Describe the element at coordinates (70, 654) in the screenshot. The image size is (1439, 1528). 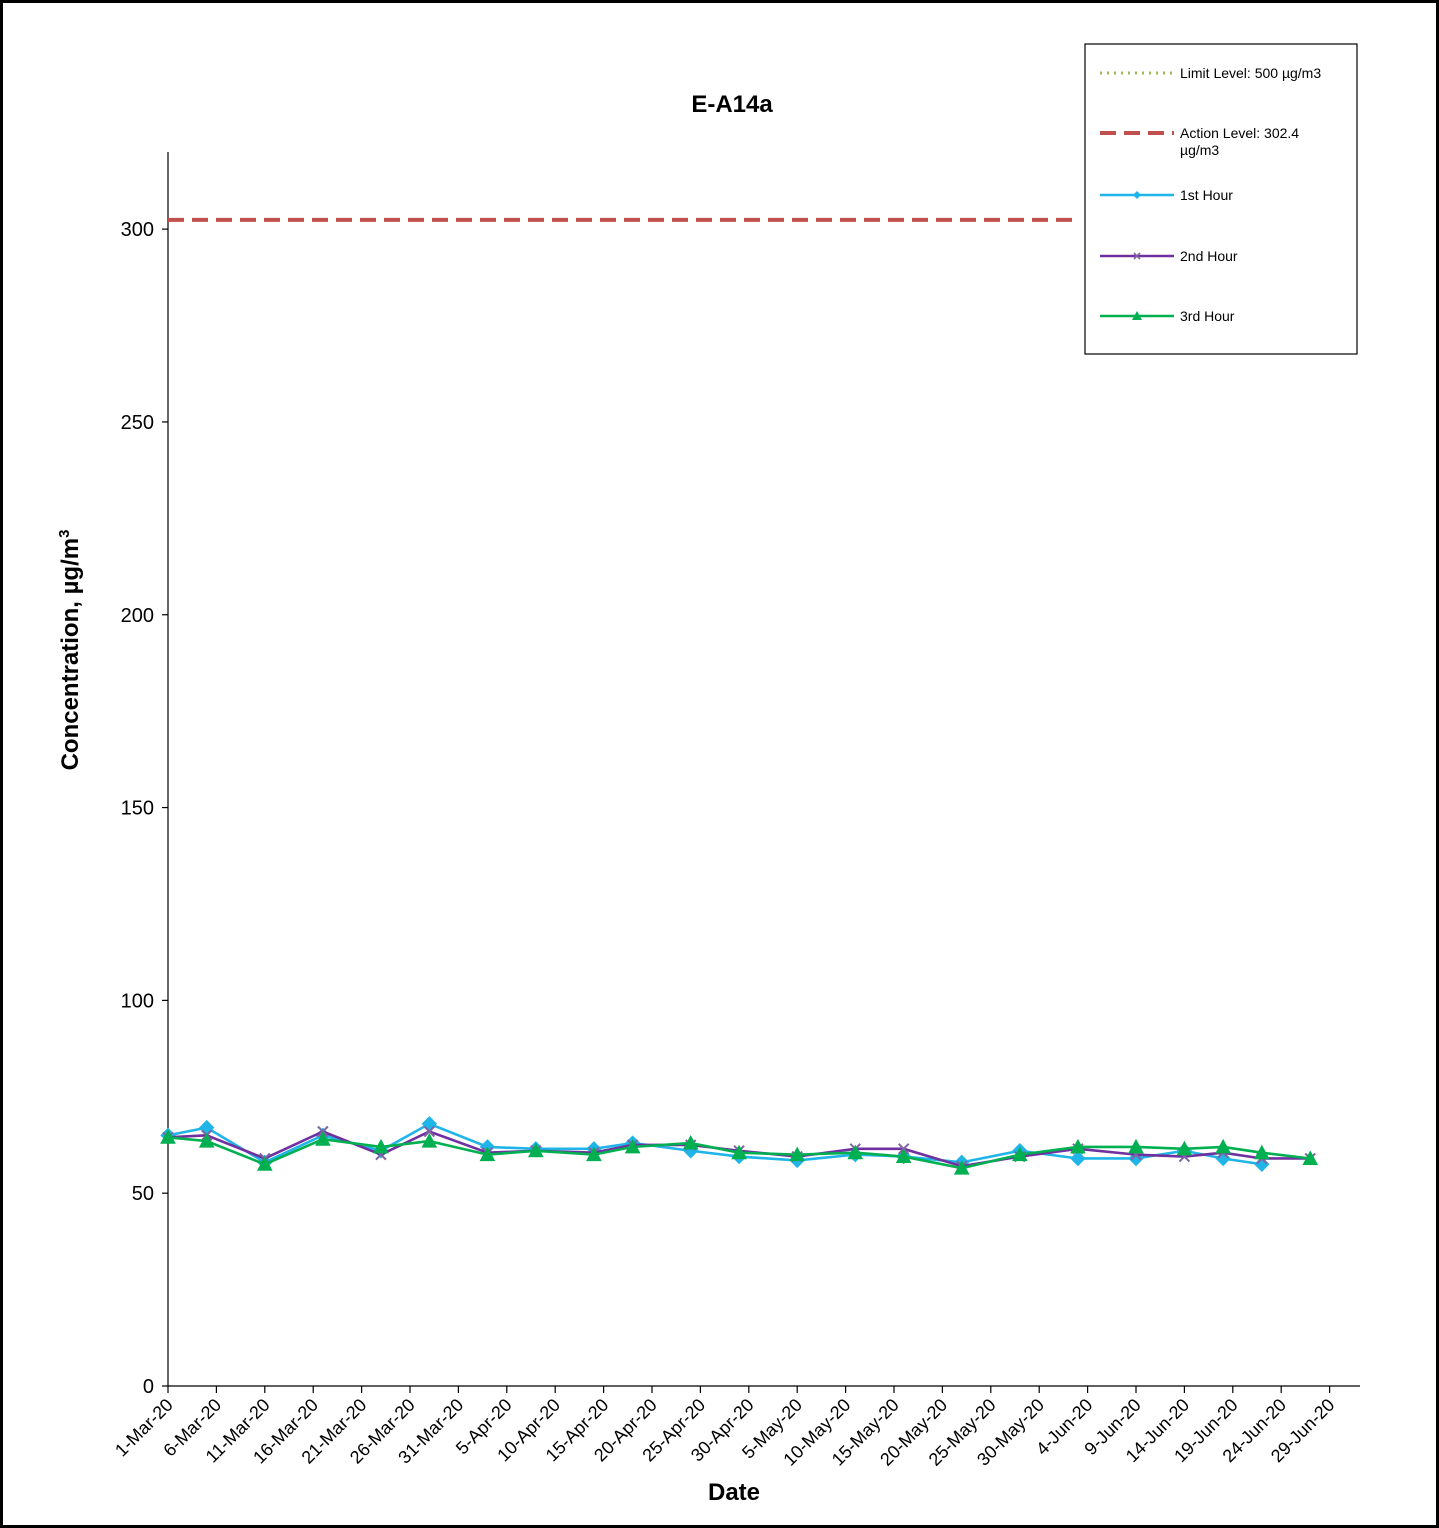
I see `y-axis-title-text: Concentration, µg/m` at that location.